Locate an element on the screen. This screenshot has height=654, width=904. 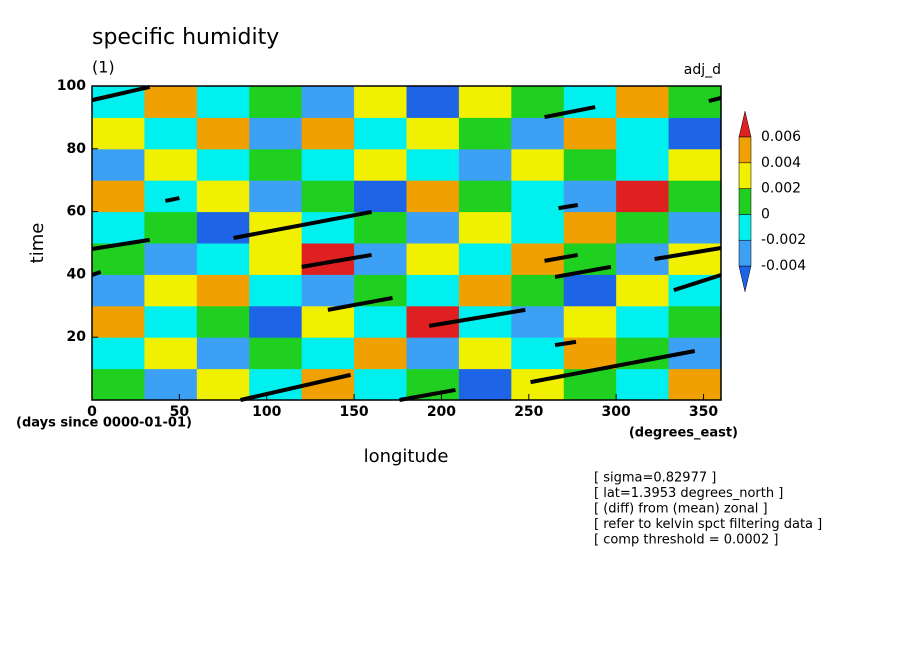
x-tick-label: 300 is located at coordinates (616, 412).